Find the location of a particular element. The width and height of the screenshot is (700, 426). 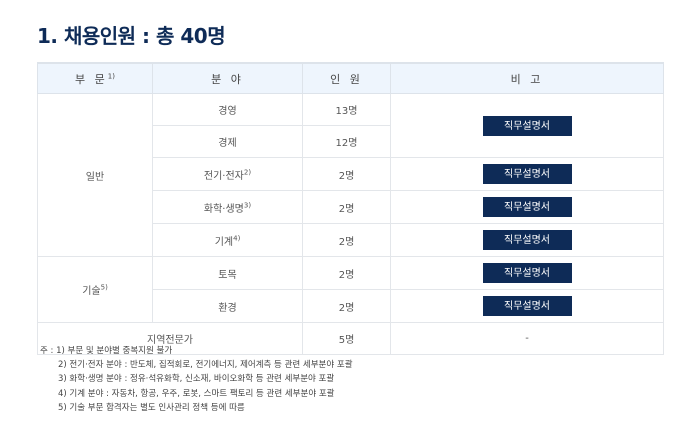

page-title: 1. 채용인원 : 총 40명 is located at coordinates (131, 36).